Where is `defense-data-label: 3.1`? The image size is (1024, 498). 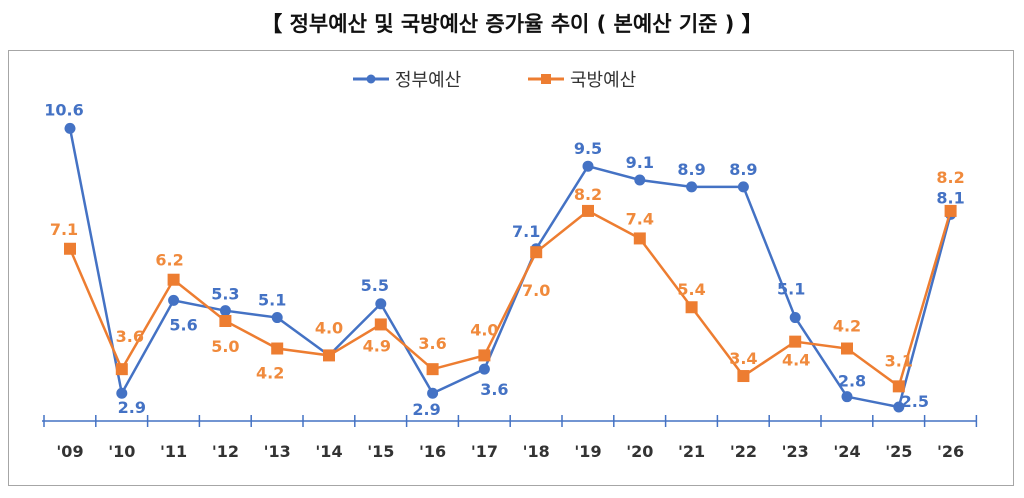
defense-data-label: 3.1 is located at coordinates (899, 360).